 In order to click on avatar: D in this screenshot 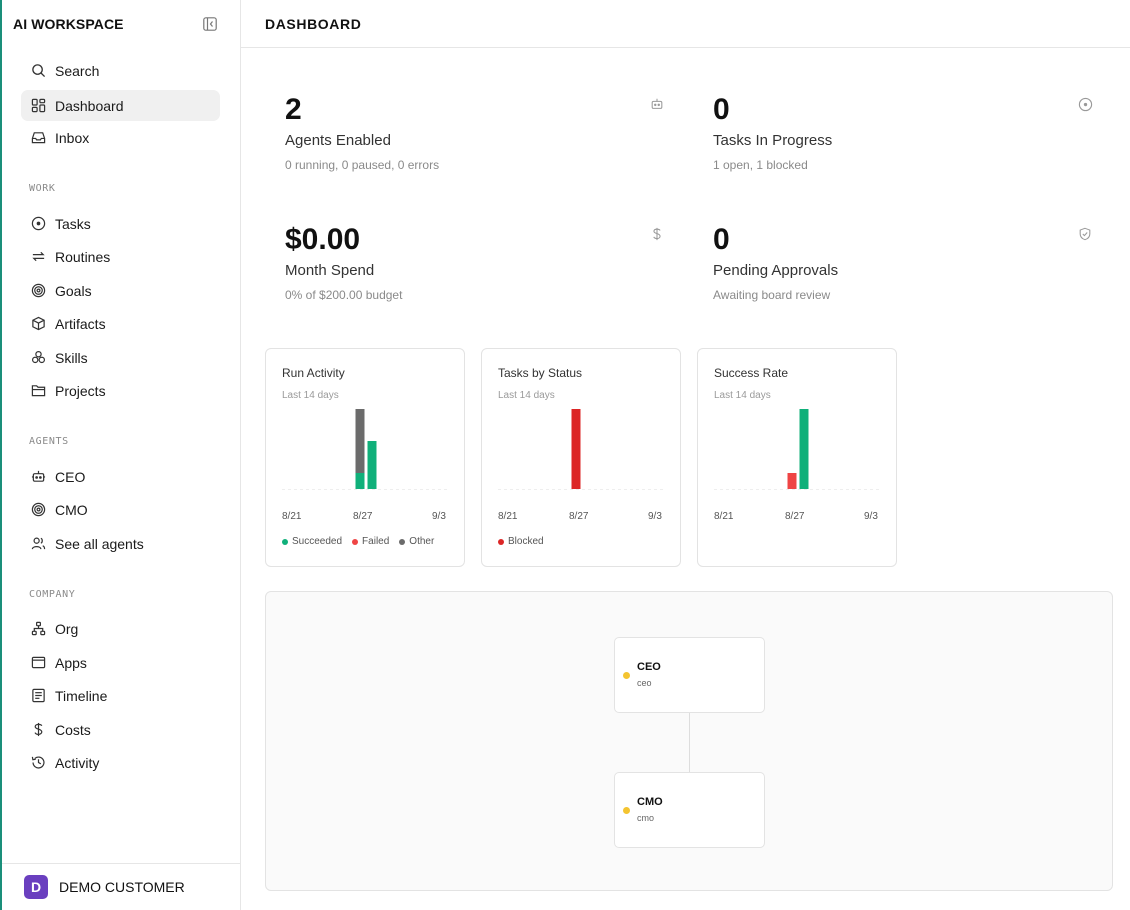, I will do `click(36, 887)`.